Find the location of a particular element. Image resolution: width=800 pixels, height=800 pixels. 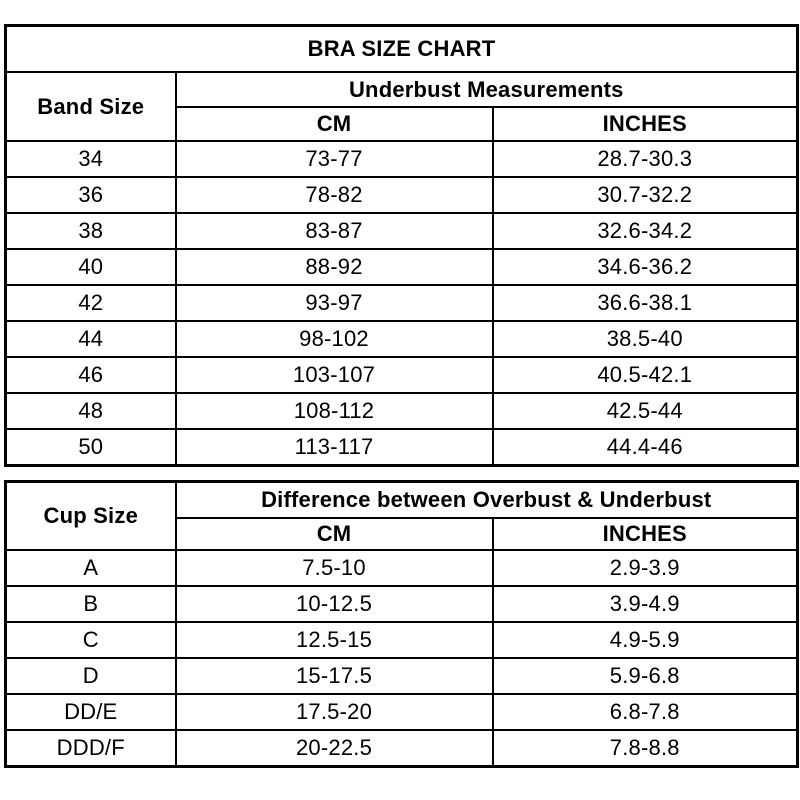

table-row: C 12.5-15 4.9-5.9 is located at coordinates (401, 640).